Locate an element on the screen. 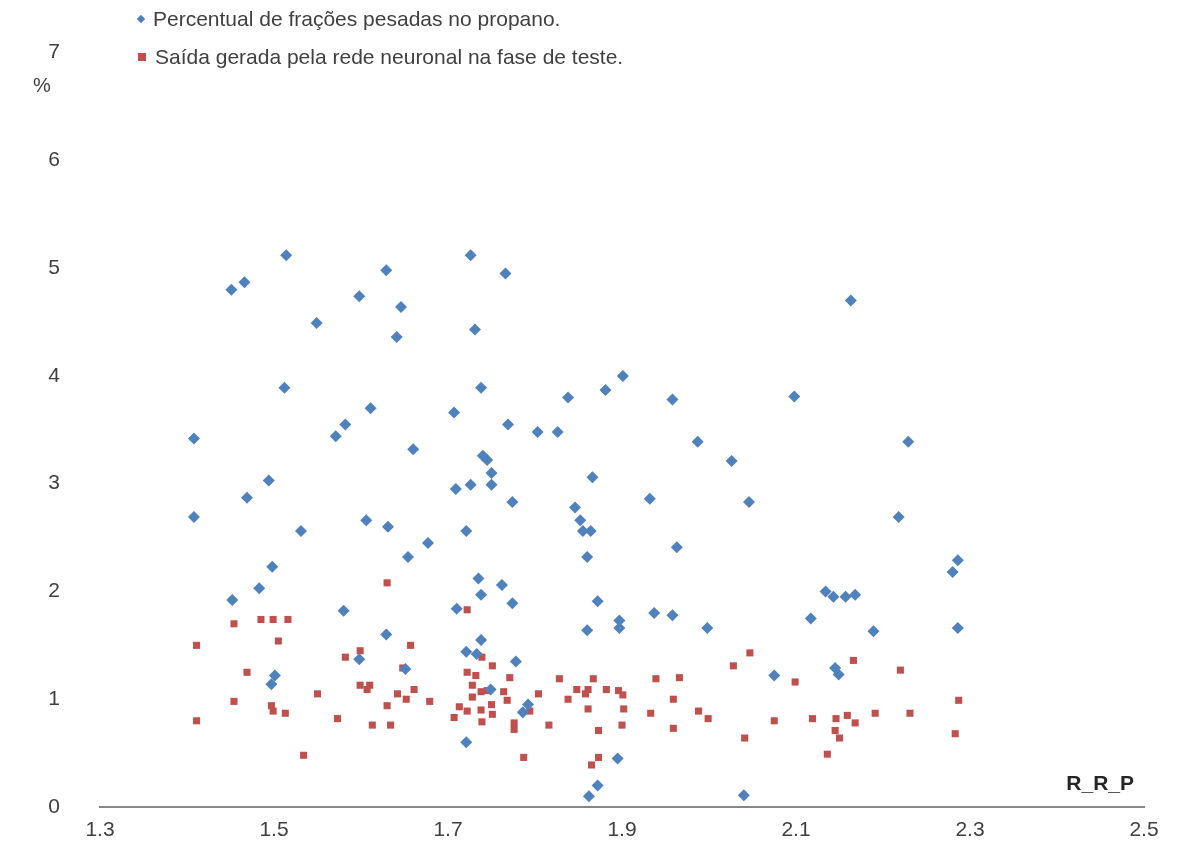 The width and height of the screenshot is (1179, 865). y-tick-label: 2 is located at coordinates (54, 590).